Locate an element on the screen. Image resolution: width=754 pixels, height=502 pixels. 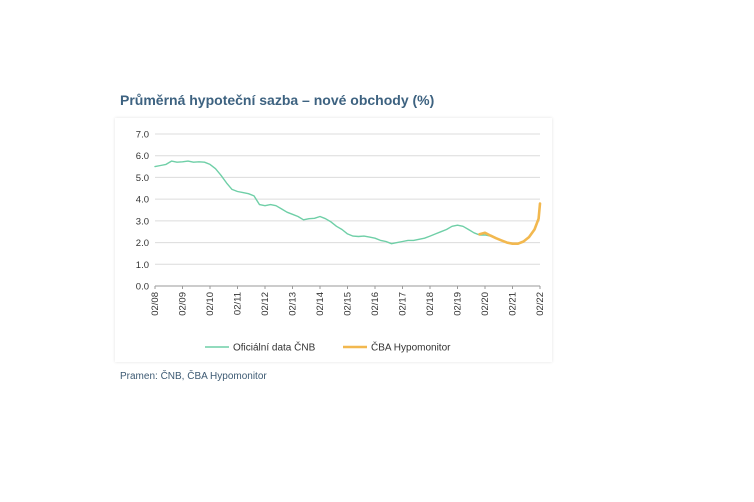
y-tick-label: 4.0 is located at coordinates (142, 200).